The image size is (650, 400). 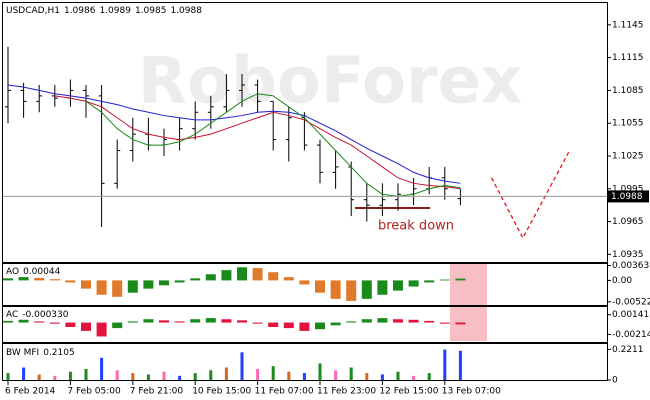 I want to click on x-tick-label: 7 Feb 05:00, so click(x=94, y=392).